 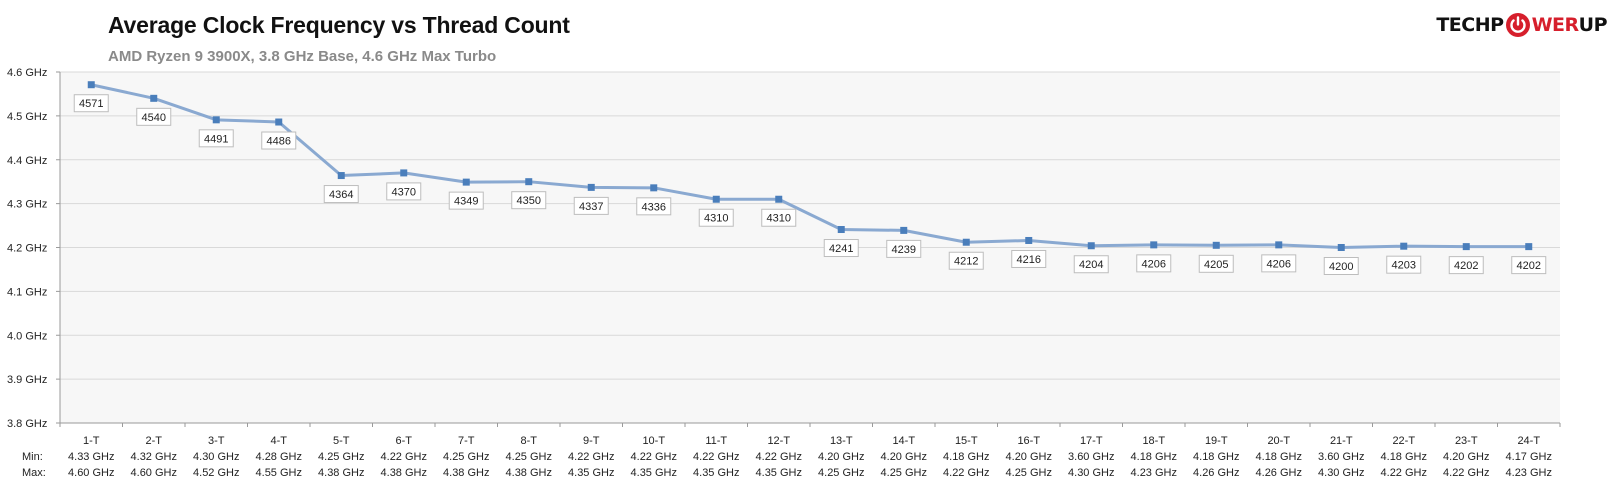 I want to click on logo-text-up: UP, so click(x=1593, y=25).